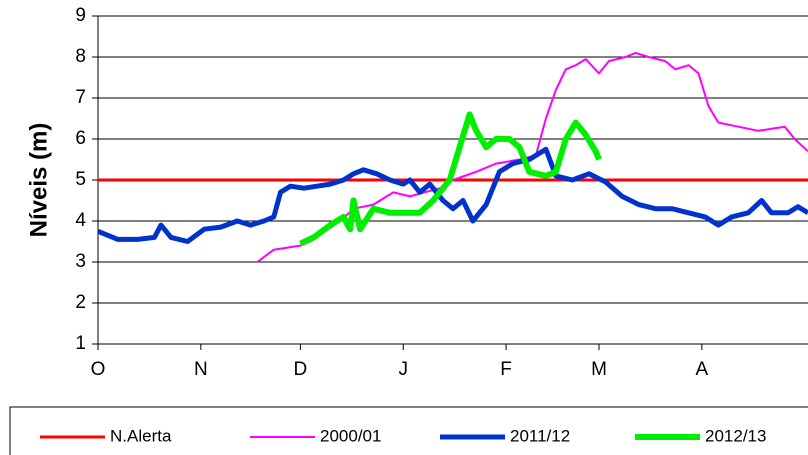  I want to click on y-axis-label: Níveis (m), so click(38, 180).